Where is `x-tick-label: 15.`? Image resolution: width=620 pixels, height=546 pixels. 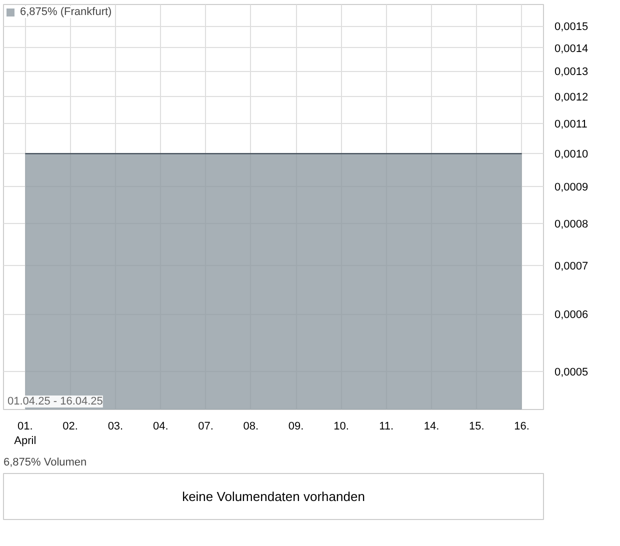 x-tick-label: 15. is located at coordinates (476, 426).